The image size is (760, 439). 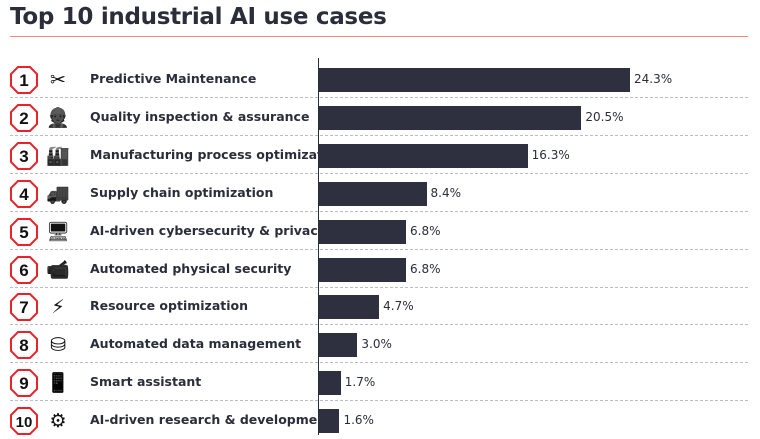 What do you see at coordinates (196, 344) in the screenshot?
I see `category-label: Automated data management` at bounding box center [196, 344].